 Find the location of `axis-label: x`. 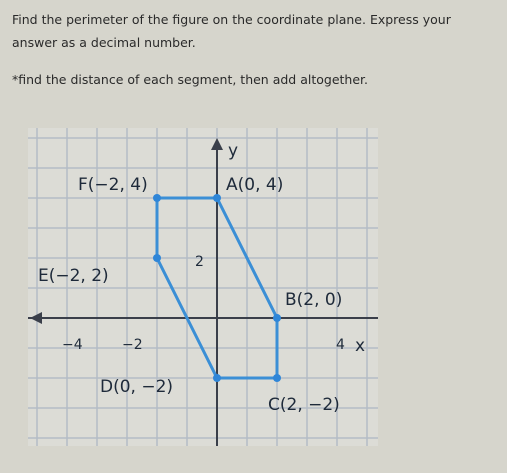

axis-label: x is located at coordinates (360, 346).